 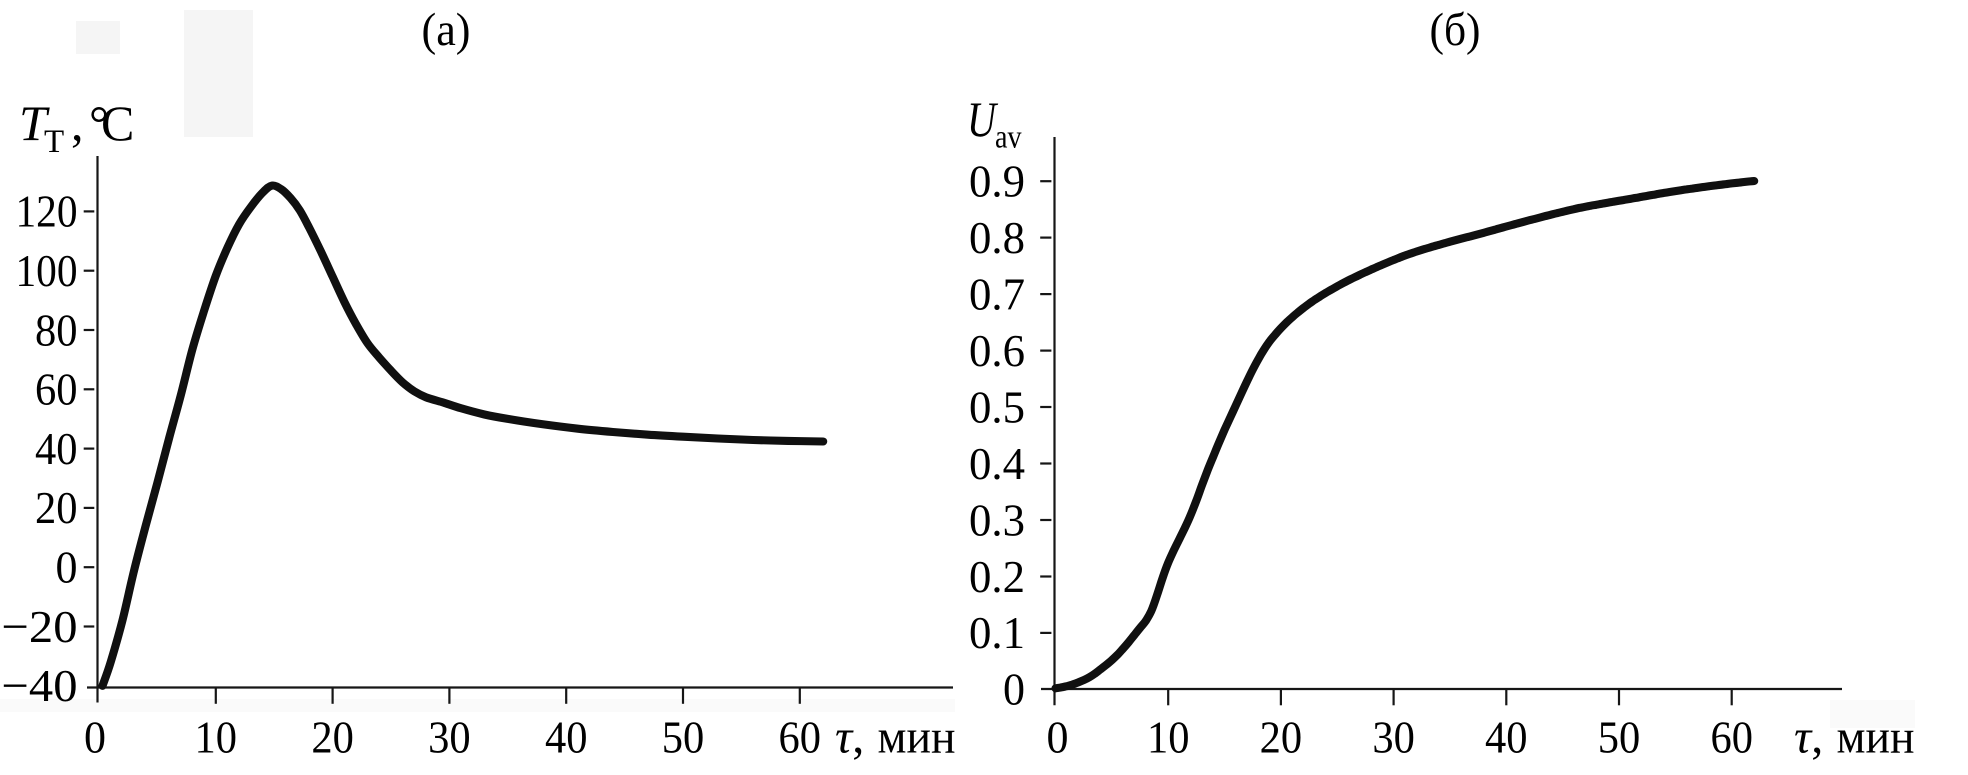 What do you see at coordinates (997, 576) in the screenshot?
I see `svg-text: 0.2` at bounding box center [997, 576].